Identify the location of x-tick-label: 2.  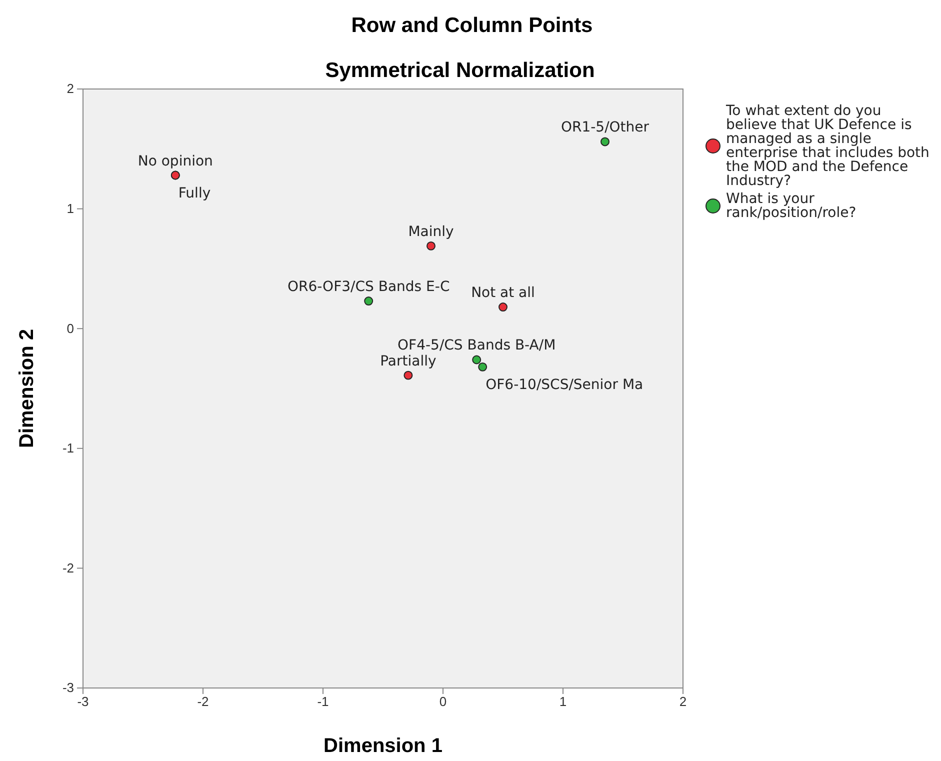
(683, 702).